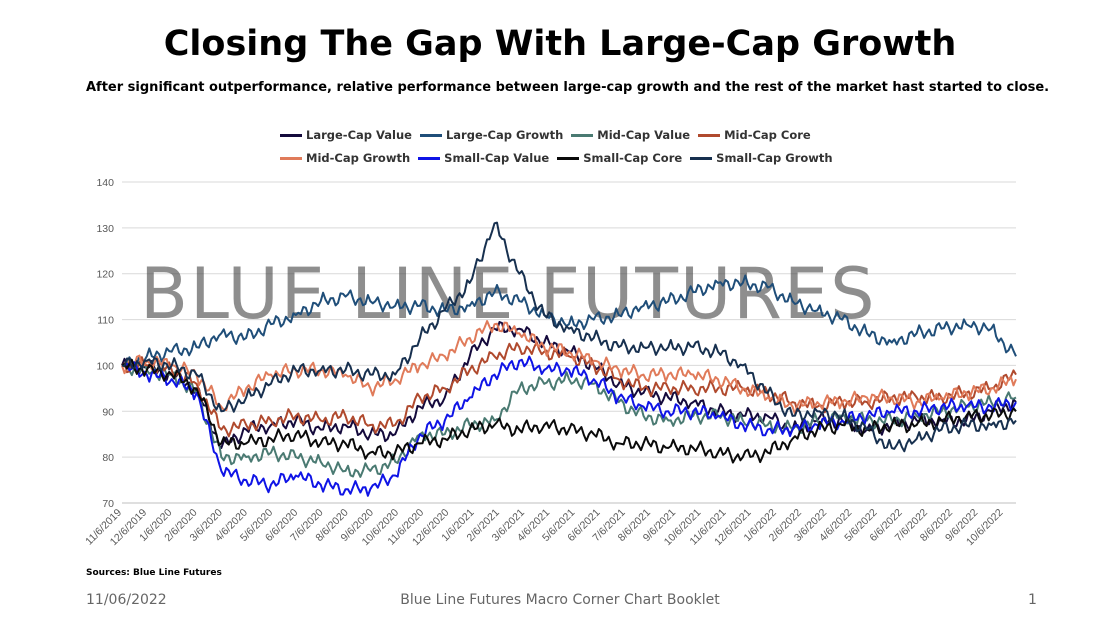 Image resolution: width=1120 pixels, height=630 pixels. What do you see at coordinates (633, 158) in the screenshot?
I see `legend-label: Small-Cap Core` at bounding box center [633, 158].